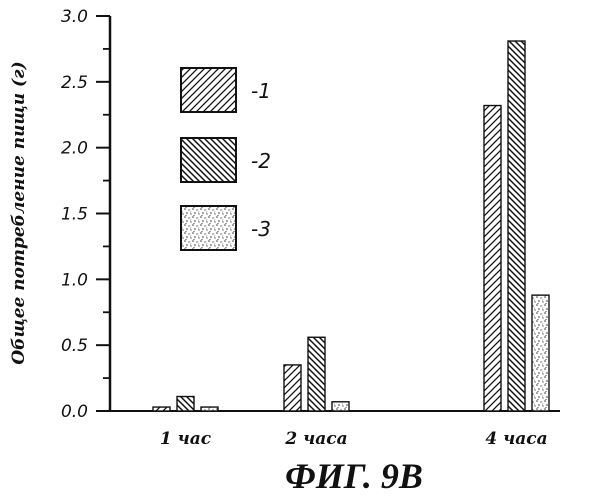  Describe the element at coordinates (74, 83) in the screenshot. I see `y-tick-label: 2.5` at that location.